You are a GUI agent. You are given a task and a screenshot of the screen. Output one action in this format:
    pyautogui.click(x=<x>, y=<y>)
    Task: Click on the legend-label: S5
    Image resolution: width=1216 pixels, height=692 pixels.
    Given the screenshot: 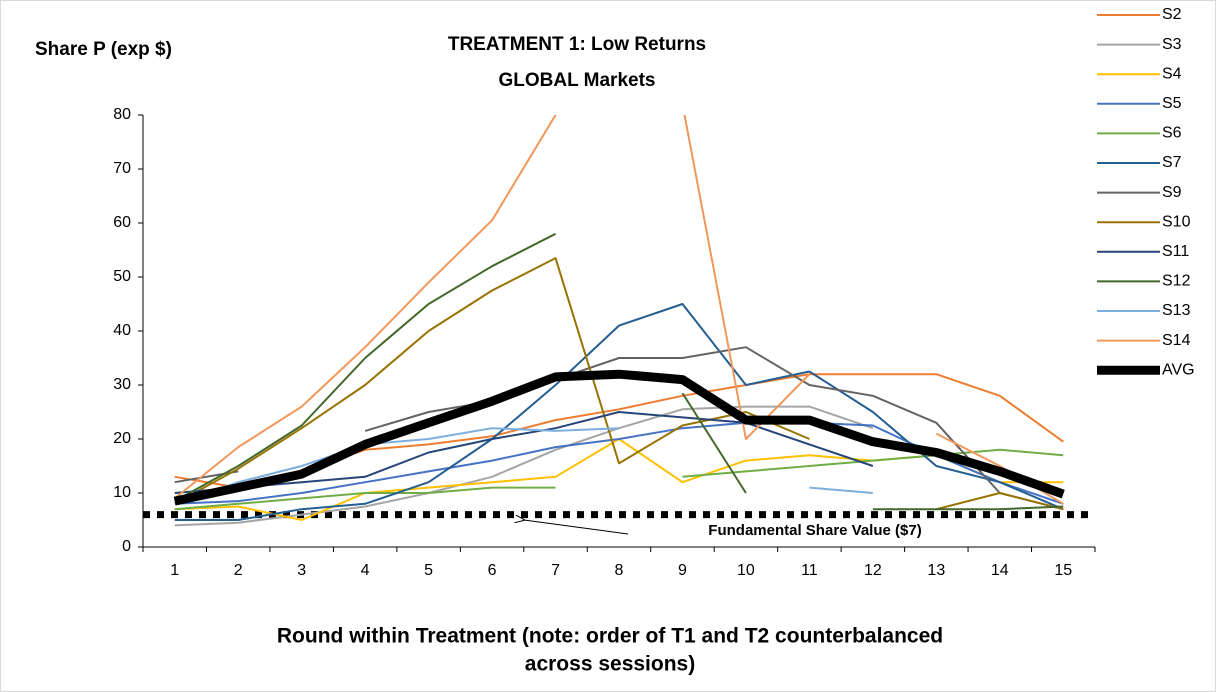 What is the action you would take?
    pyautogui.click(x=1172, y=103)
    